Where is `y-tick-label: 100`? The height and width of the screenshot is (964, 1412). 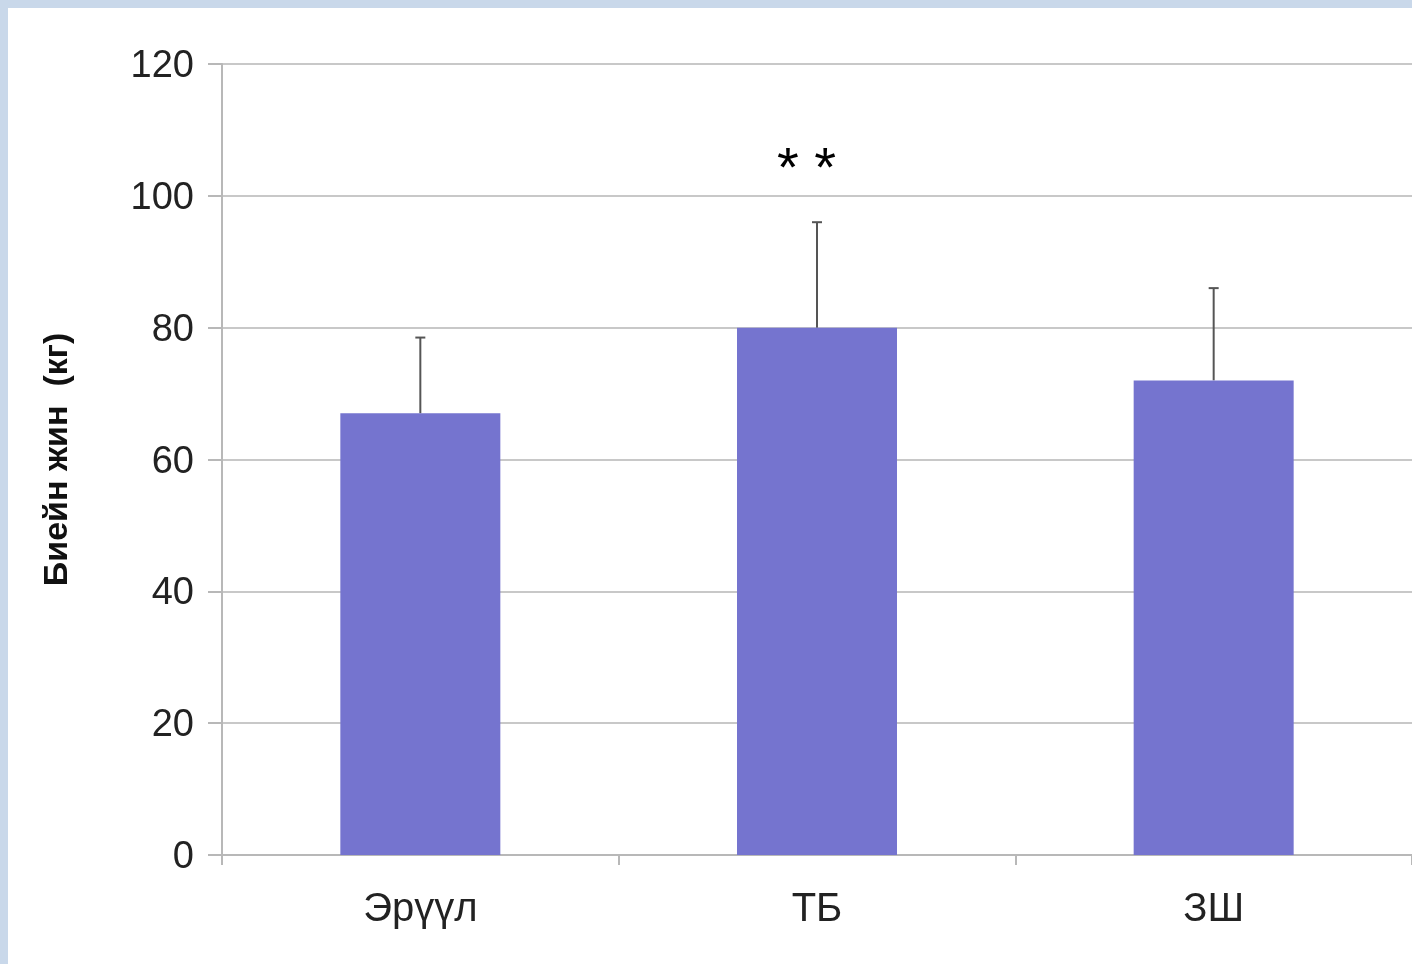 y-tick-label: 100 is located at coordinates (162, 195).